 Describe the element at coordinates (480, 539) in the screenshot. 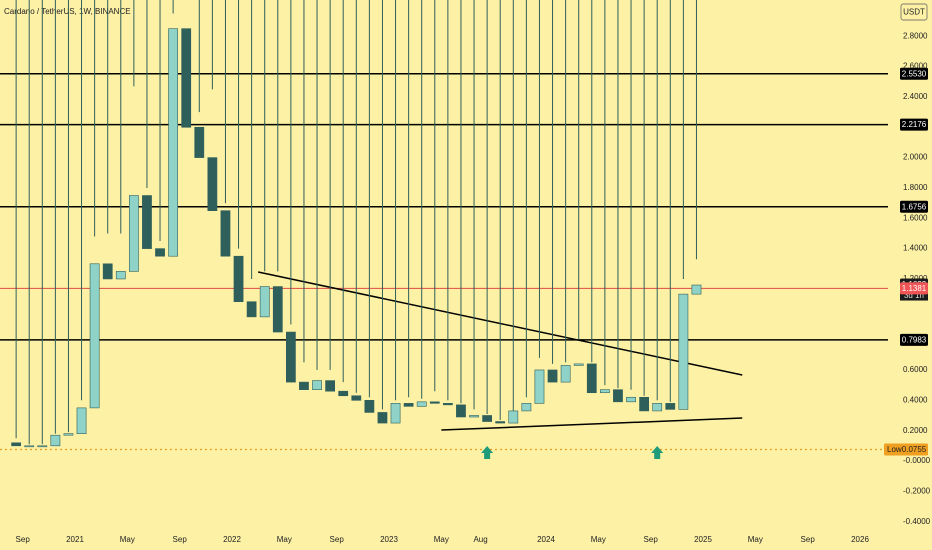

I see `x-tick-label: Aug` at that location.